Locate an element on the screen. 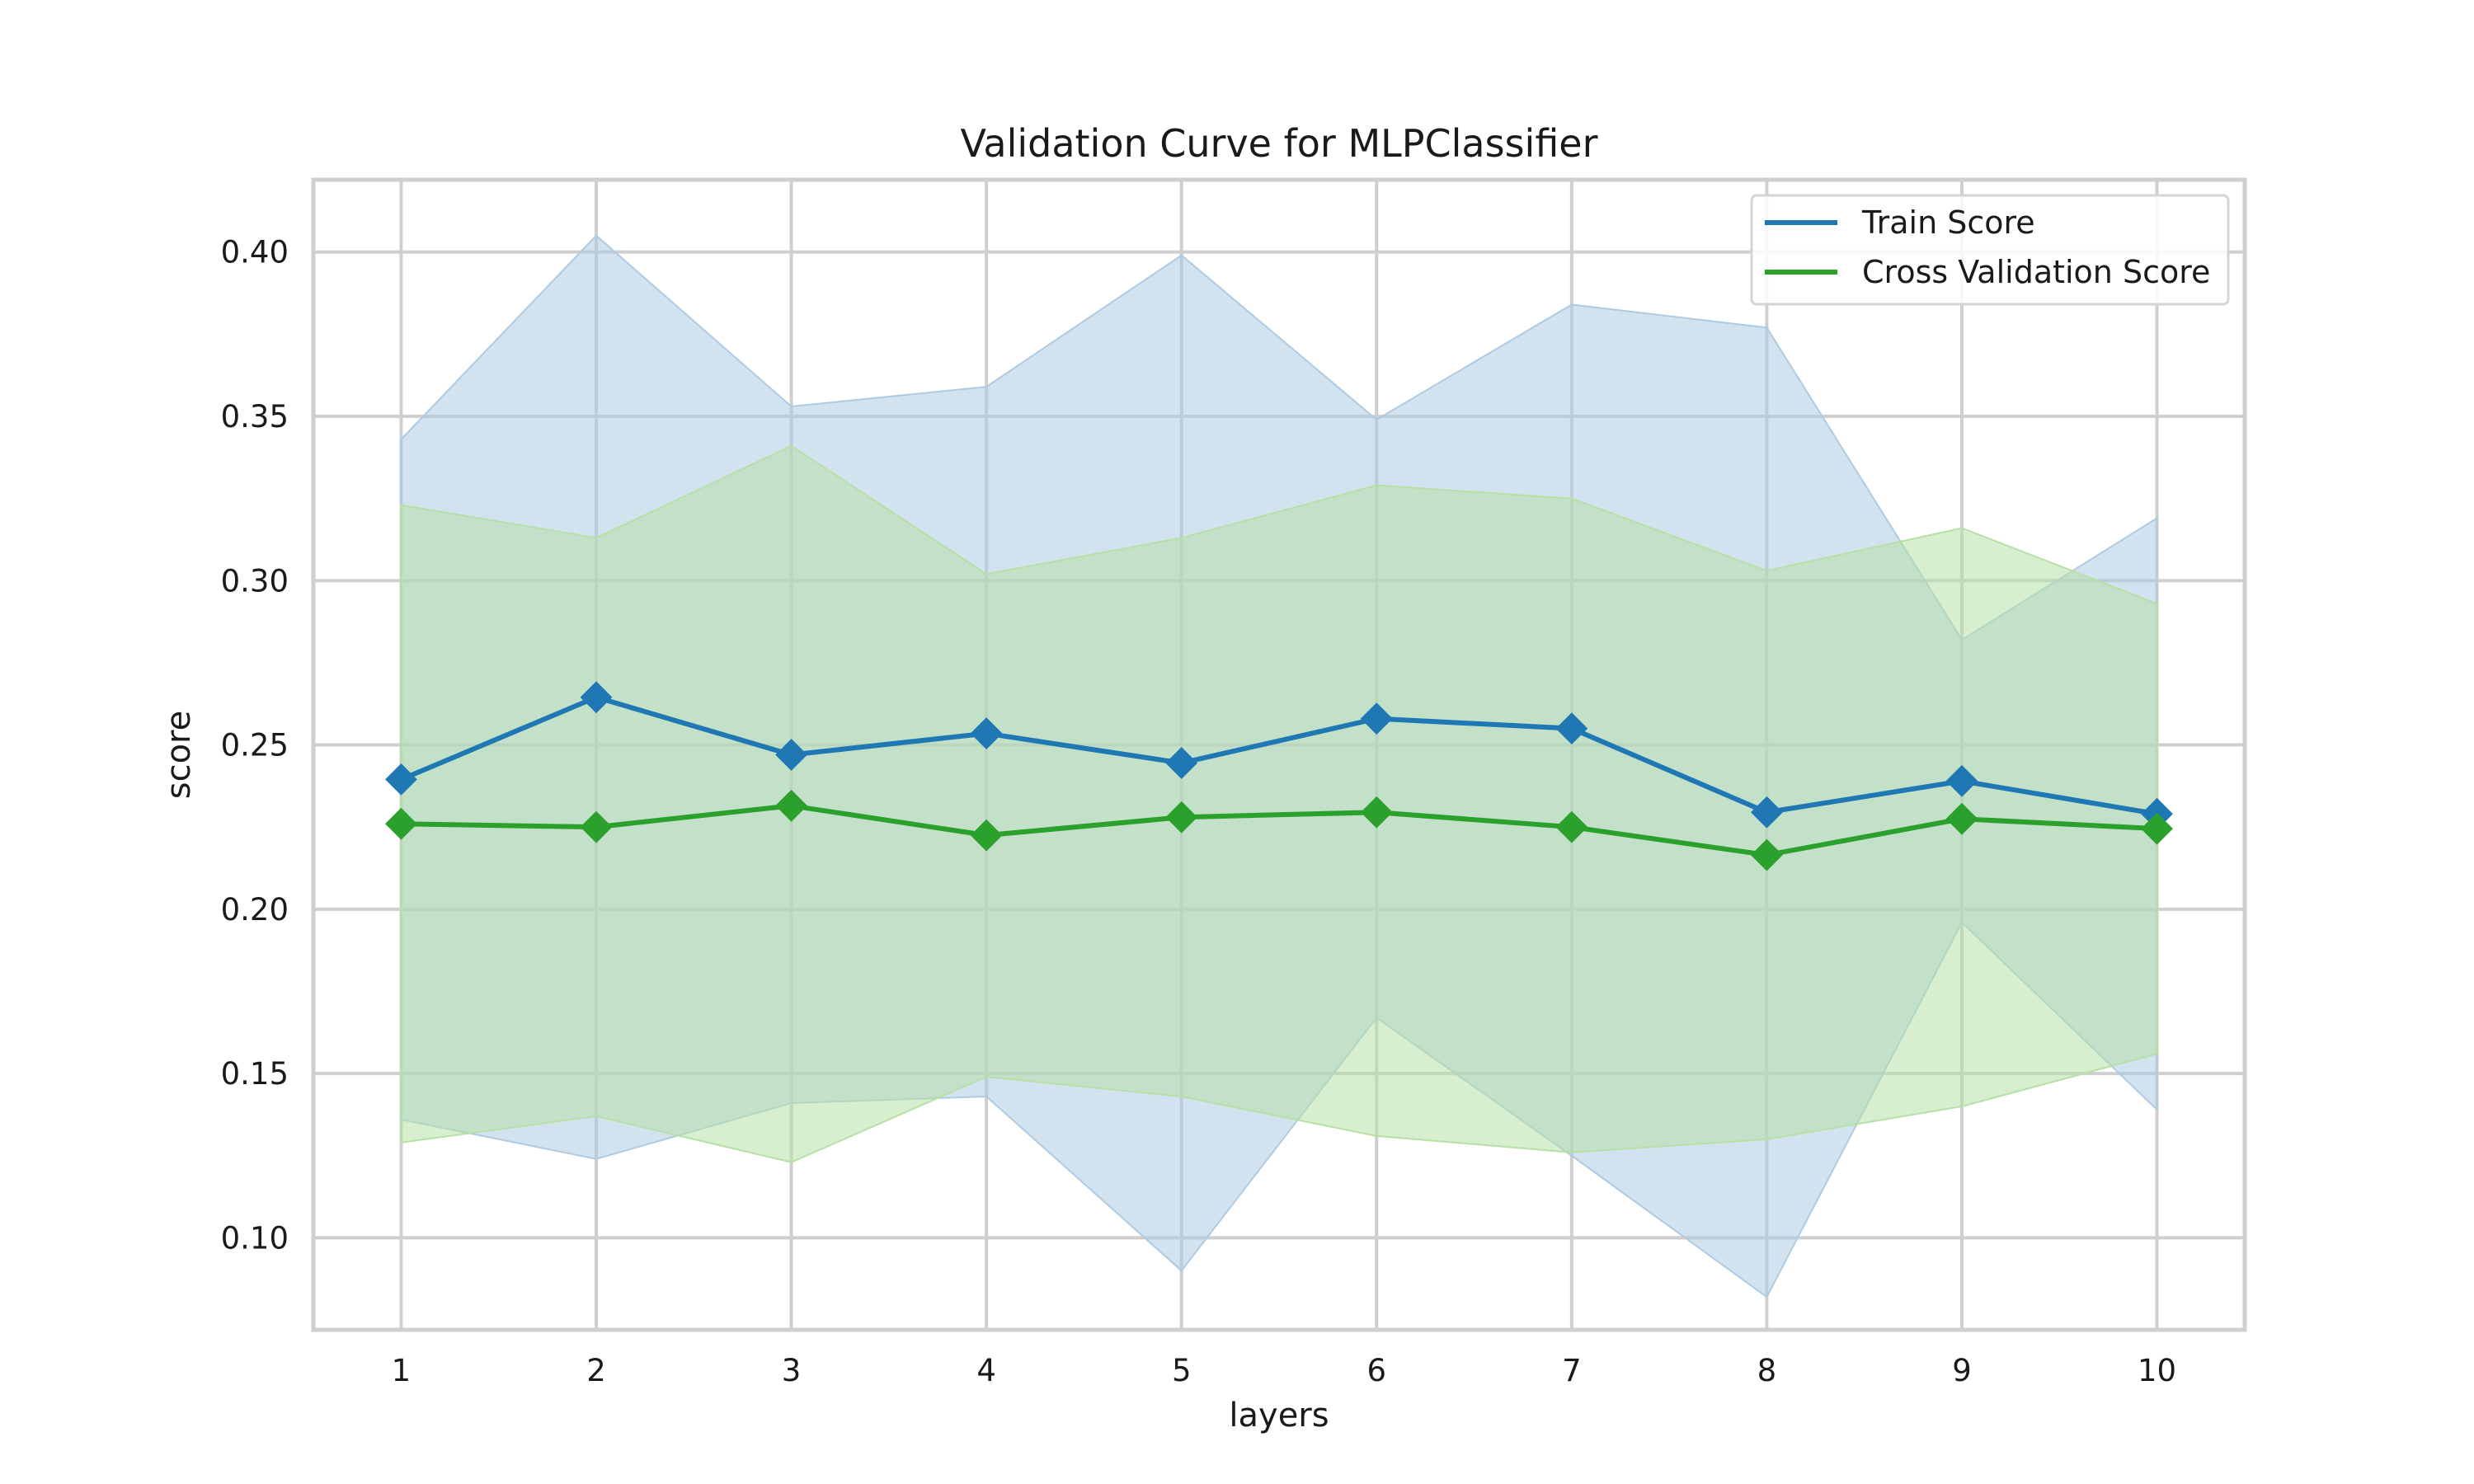  chart-title: Validation Curve for MLPClassifier is located at coordinates (1278, 143).